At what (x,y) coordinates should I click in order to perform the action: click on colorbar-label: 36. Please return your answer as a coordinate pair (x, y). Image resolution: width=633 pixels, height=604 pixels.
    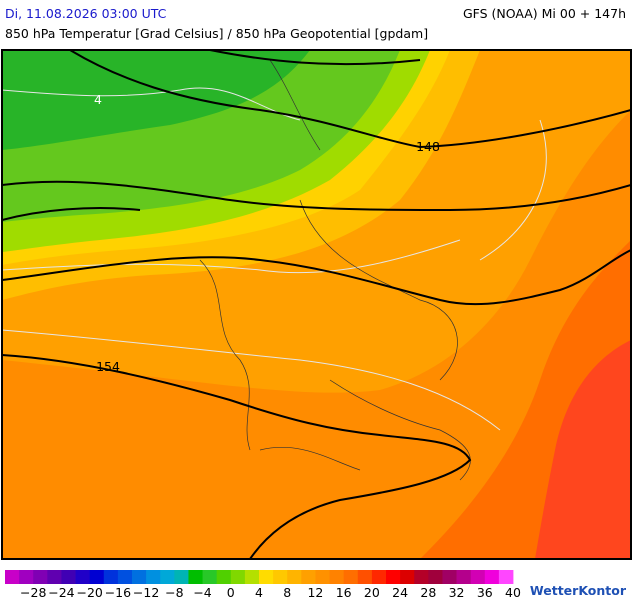
    Looking at the image, I should click on (485, 592).